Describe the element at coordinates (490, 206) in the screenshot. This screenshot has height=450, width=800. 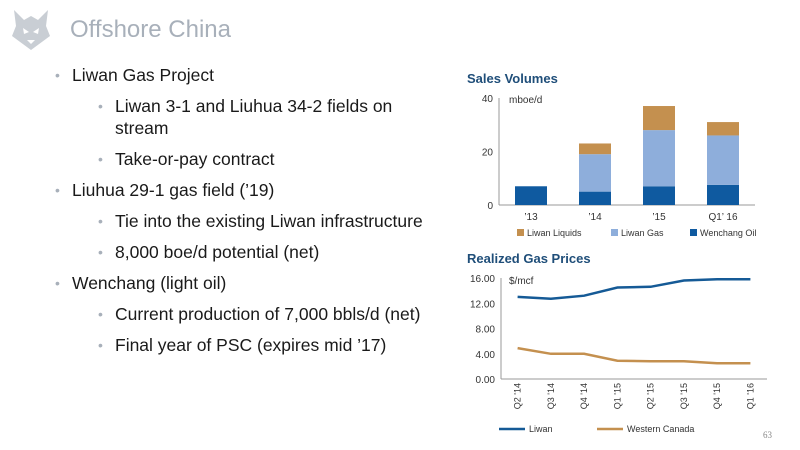
I see `y-tick-label: 0` at that location.